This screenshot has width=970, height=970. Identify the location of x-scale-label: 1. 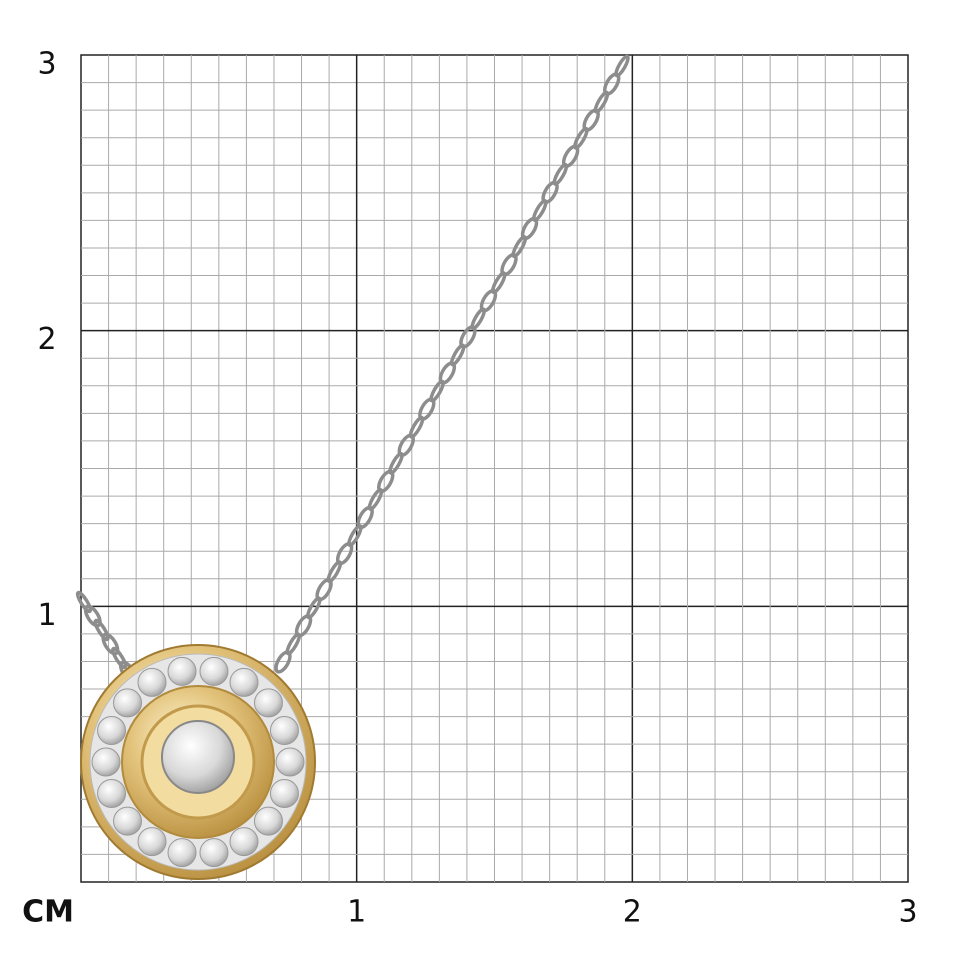
(356, 912).